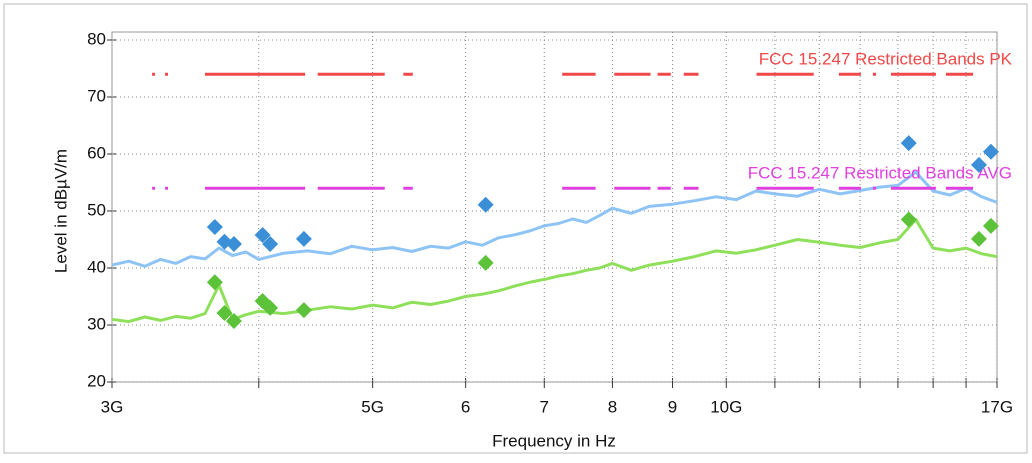  I want to click on y-axis-label: Level in dBµV/m, so click(60, 211).